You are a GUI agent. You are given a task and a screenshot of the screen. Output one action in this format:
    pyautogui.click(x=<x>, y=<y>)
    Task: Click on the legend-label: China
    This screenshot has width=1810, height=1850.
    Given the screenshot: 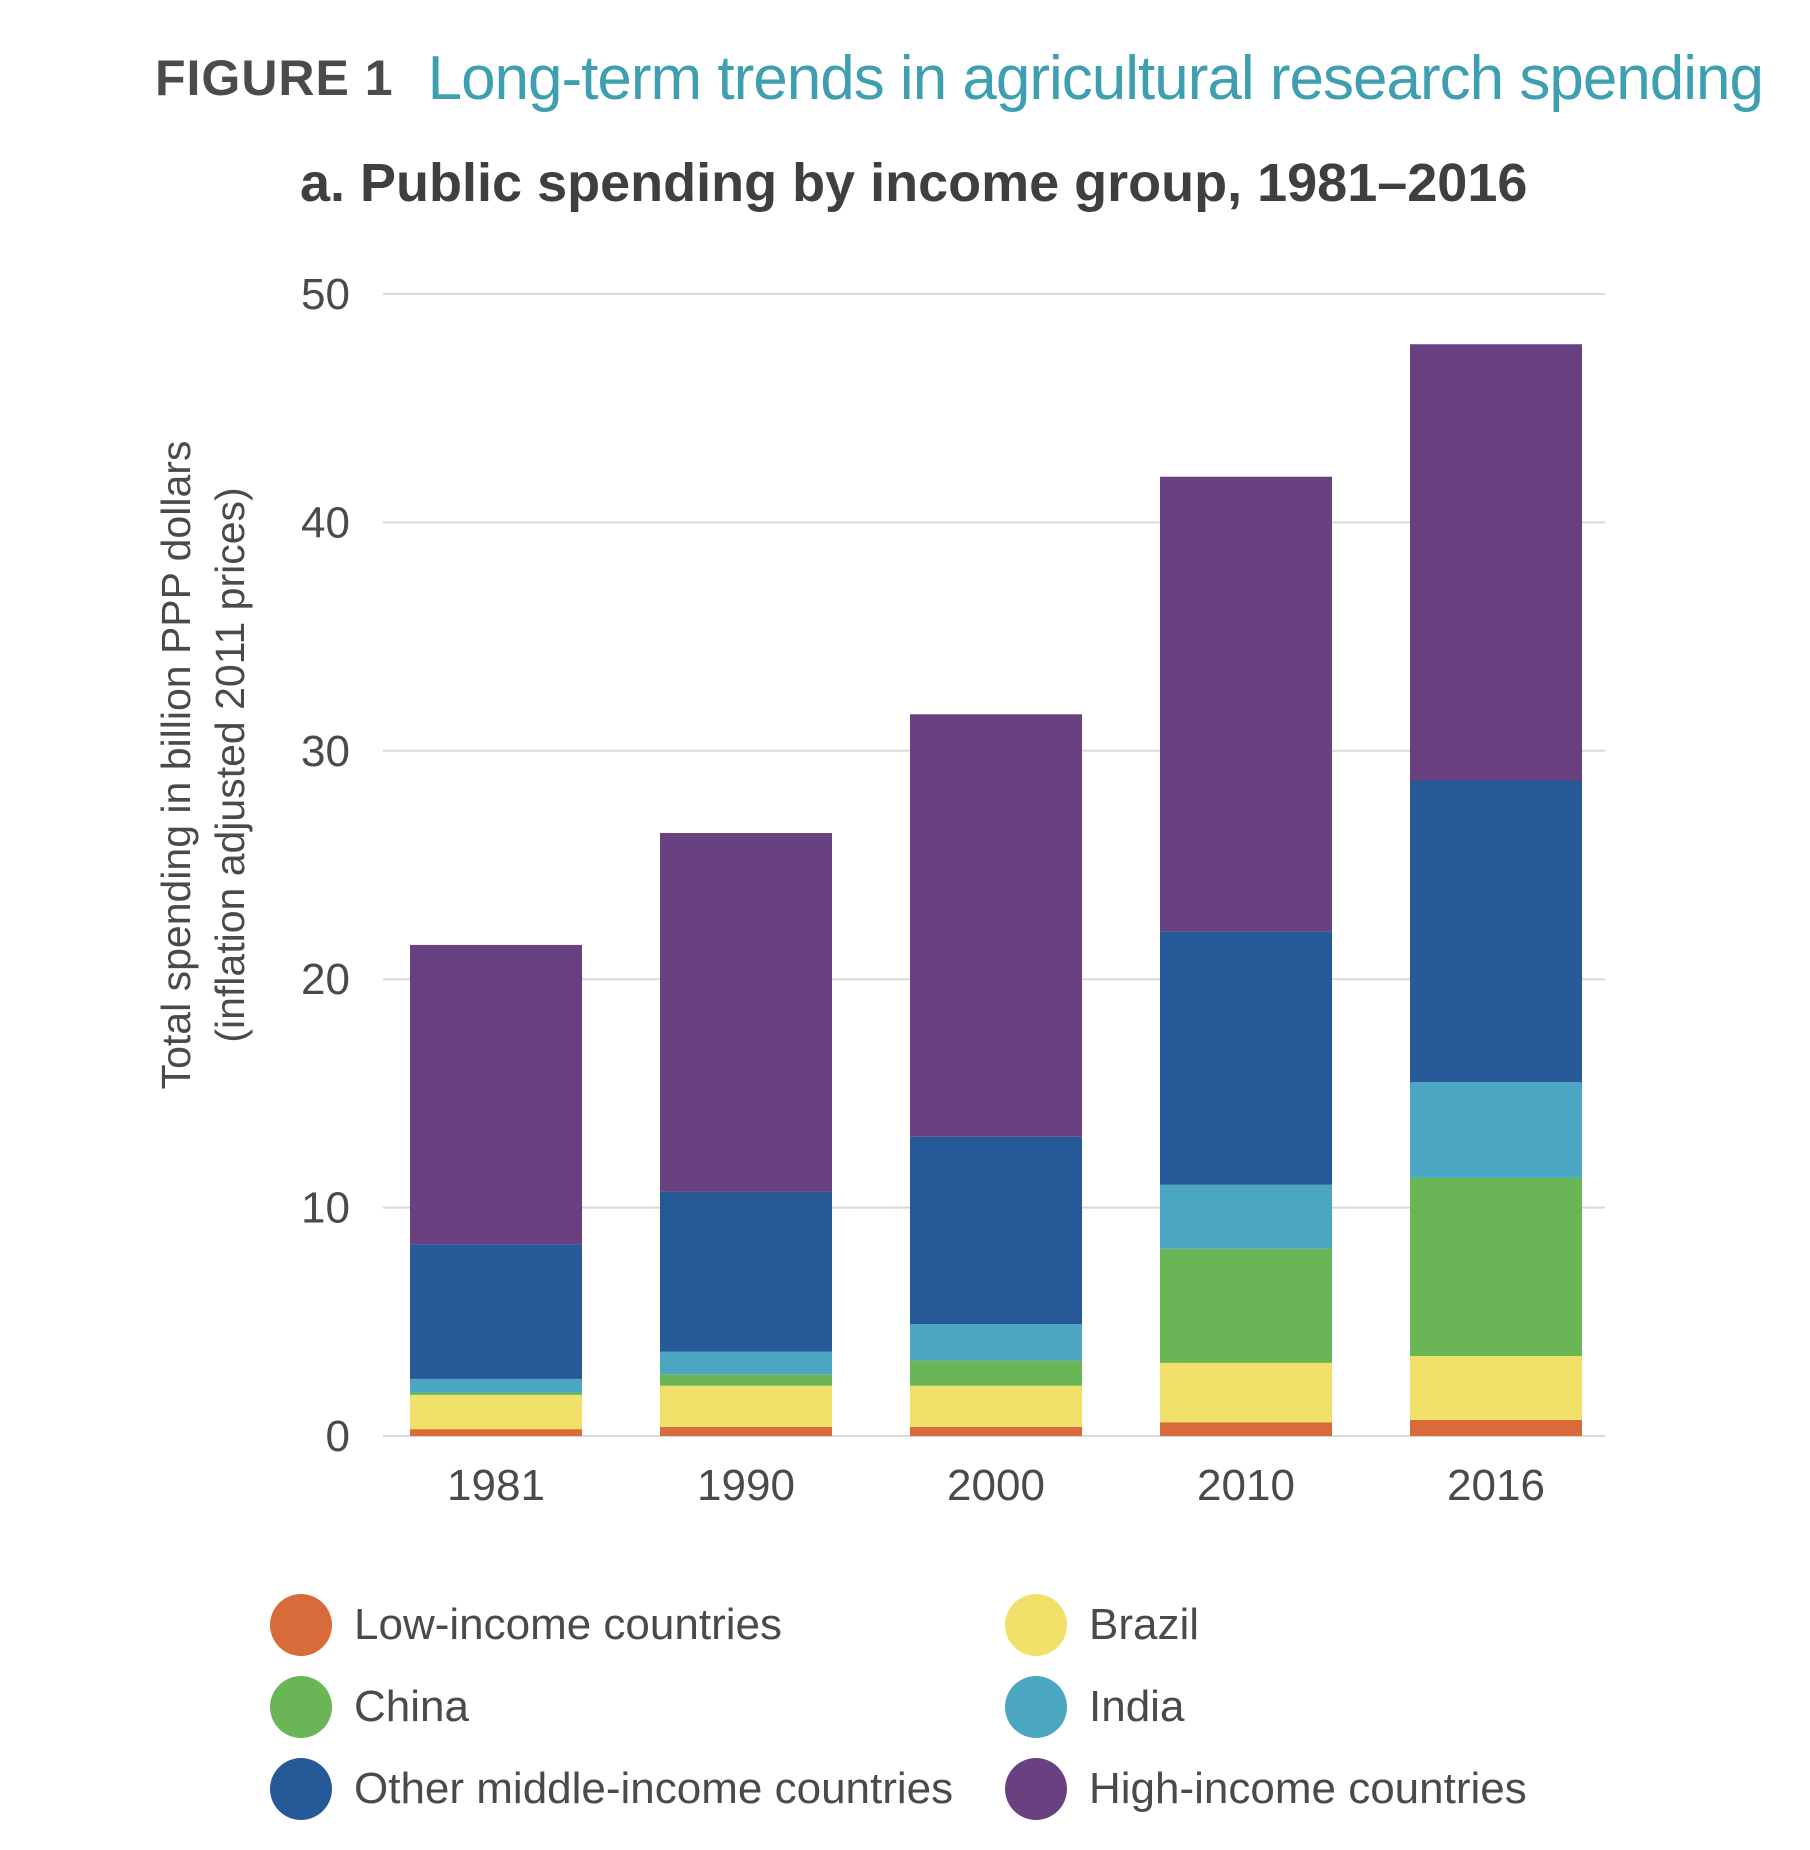 What is the action you would take?
    pyautogui.click(x=411, y=1706)
    